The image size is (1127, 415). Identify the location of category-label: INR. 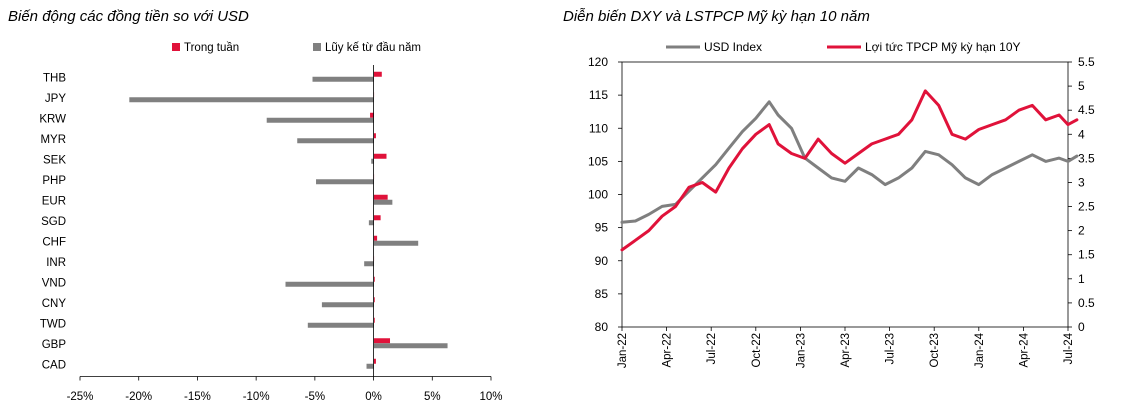
(56, 263).